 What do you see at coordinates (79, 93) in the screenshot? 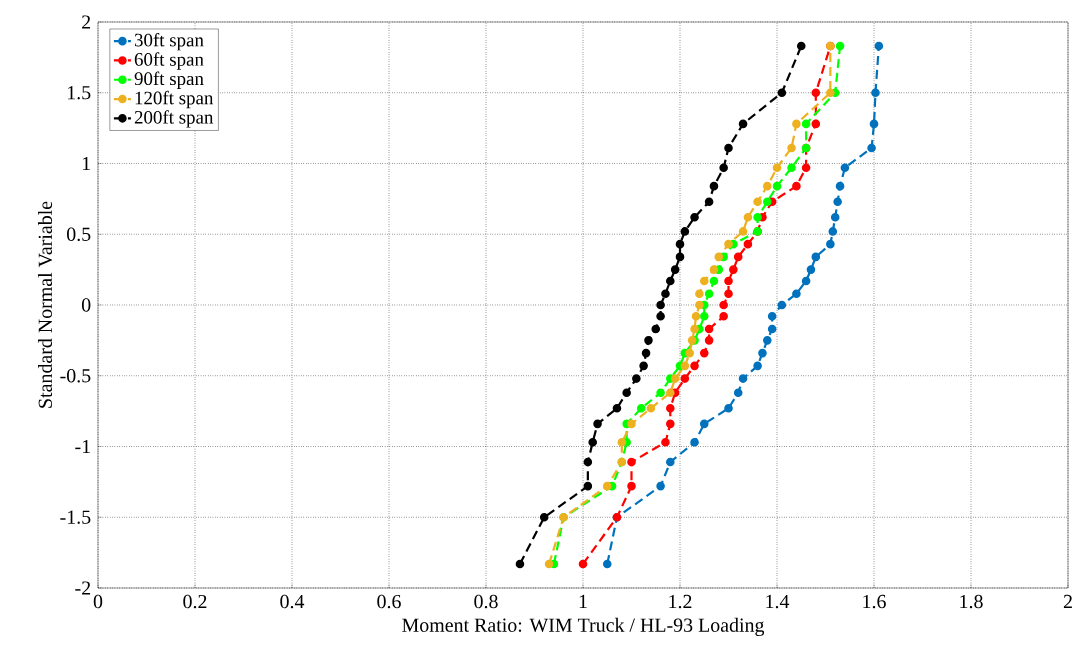
I see `y-tick-label: 1.5` at bounding box center [79, 93].